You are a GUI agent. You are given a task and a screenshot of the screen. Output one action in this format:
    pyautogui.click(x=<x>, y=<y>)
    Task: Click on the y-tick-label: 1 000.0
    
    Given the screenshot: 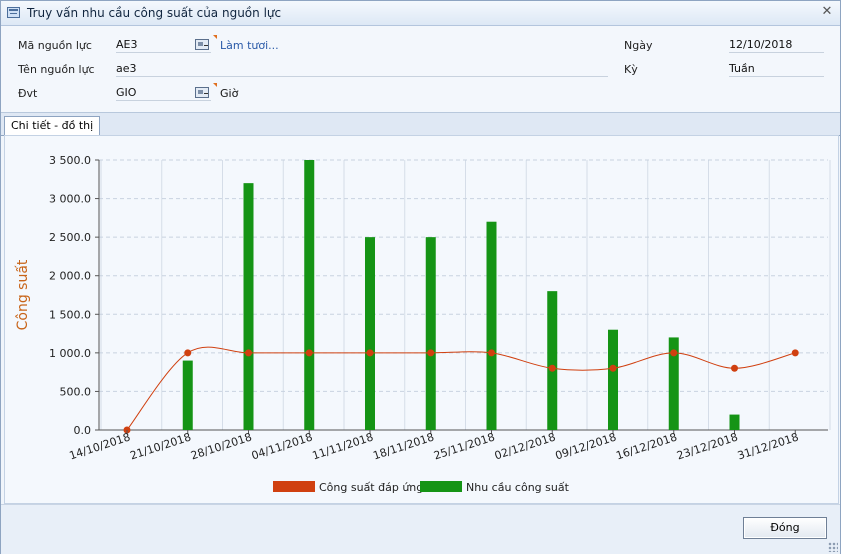 What is the action you would take?
    pyautogui.click(x=70, y=353)
    